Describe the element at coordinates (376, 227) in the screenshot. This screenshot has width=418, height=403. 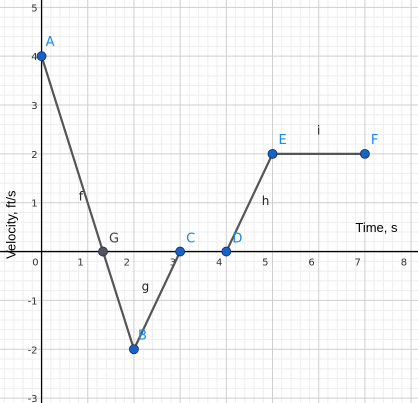
I see `x-axis-label: Time, s` at that location.